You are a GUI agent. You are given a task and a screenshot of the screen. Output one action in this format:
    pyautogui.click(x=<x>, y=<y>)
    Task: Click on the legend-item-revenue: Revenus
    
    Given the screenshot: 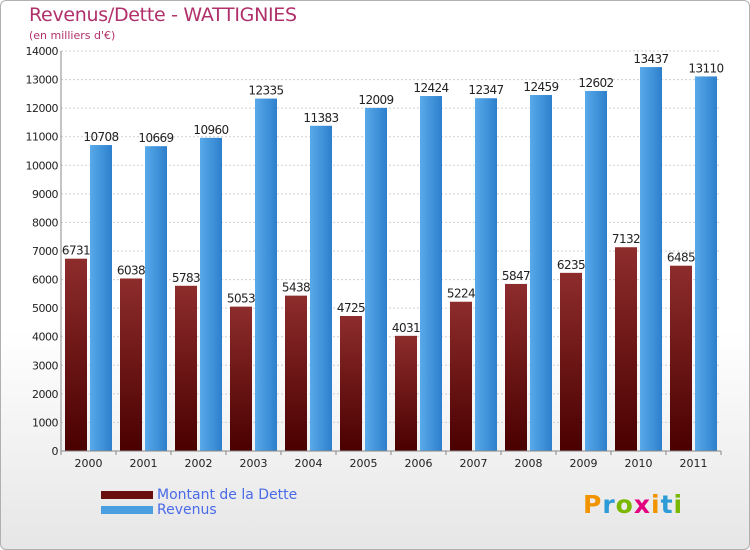 What is the action you would take?
    pyautogui.click(x=199, y=509)
    